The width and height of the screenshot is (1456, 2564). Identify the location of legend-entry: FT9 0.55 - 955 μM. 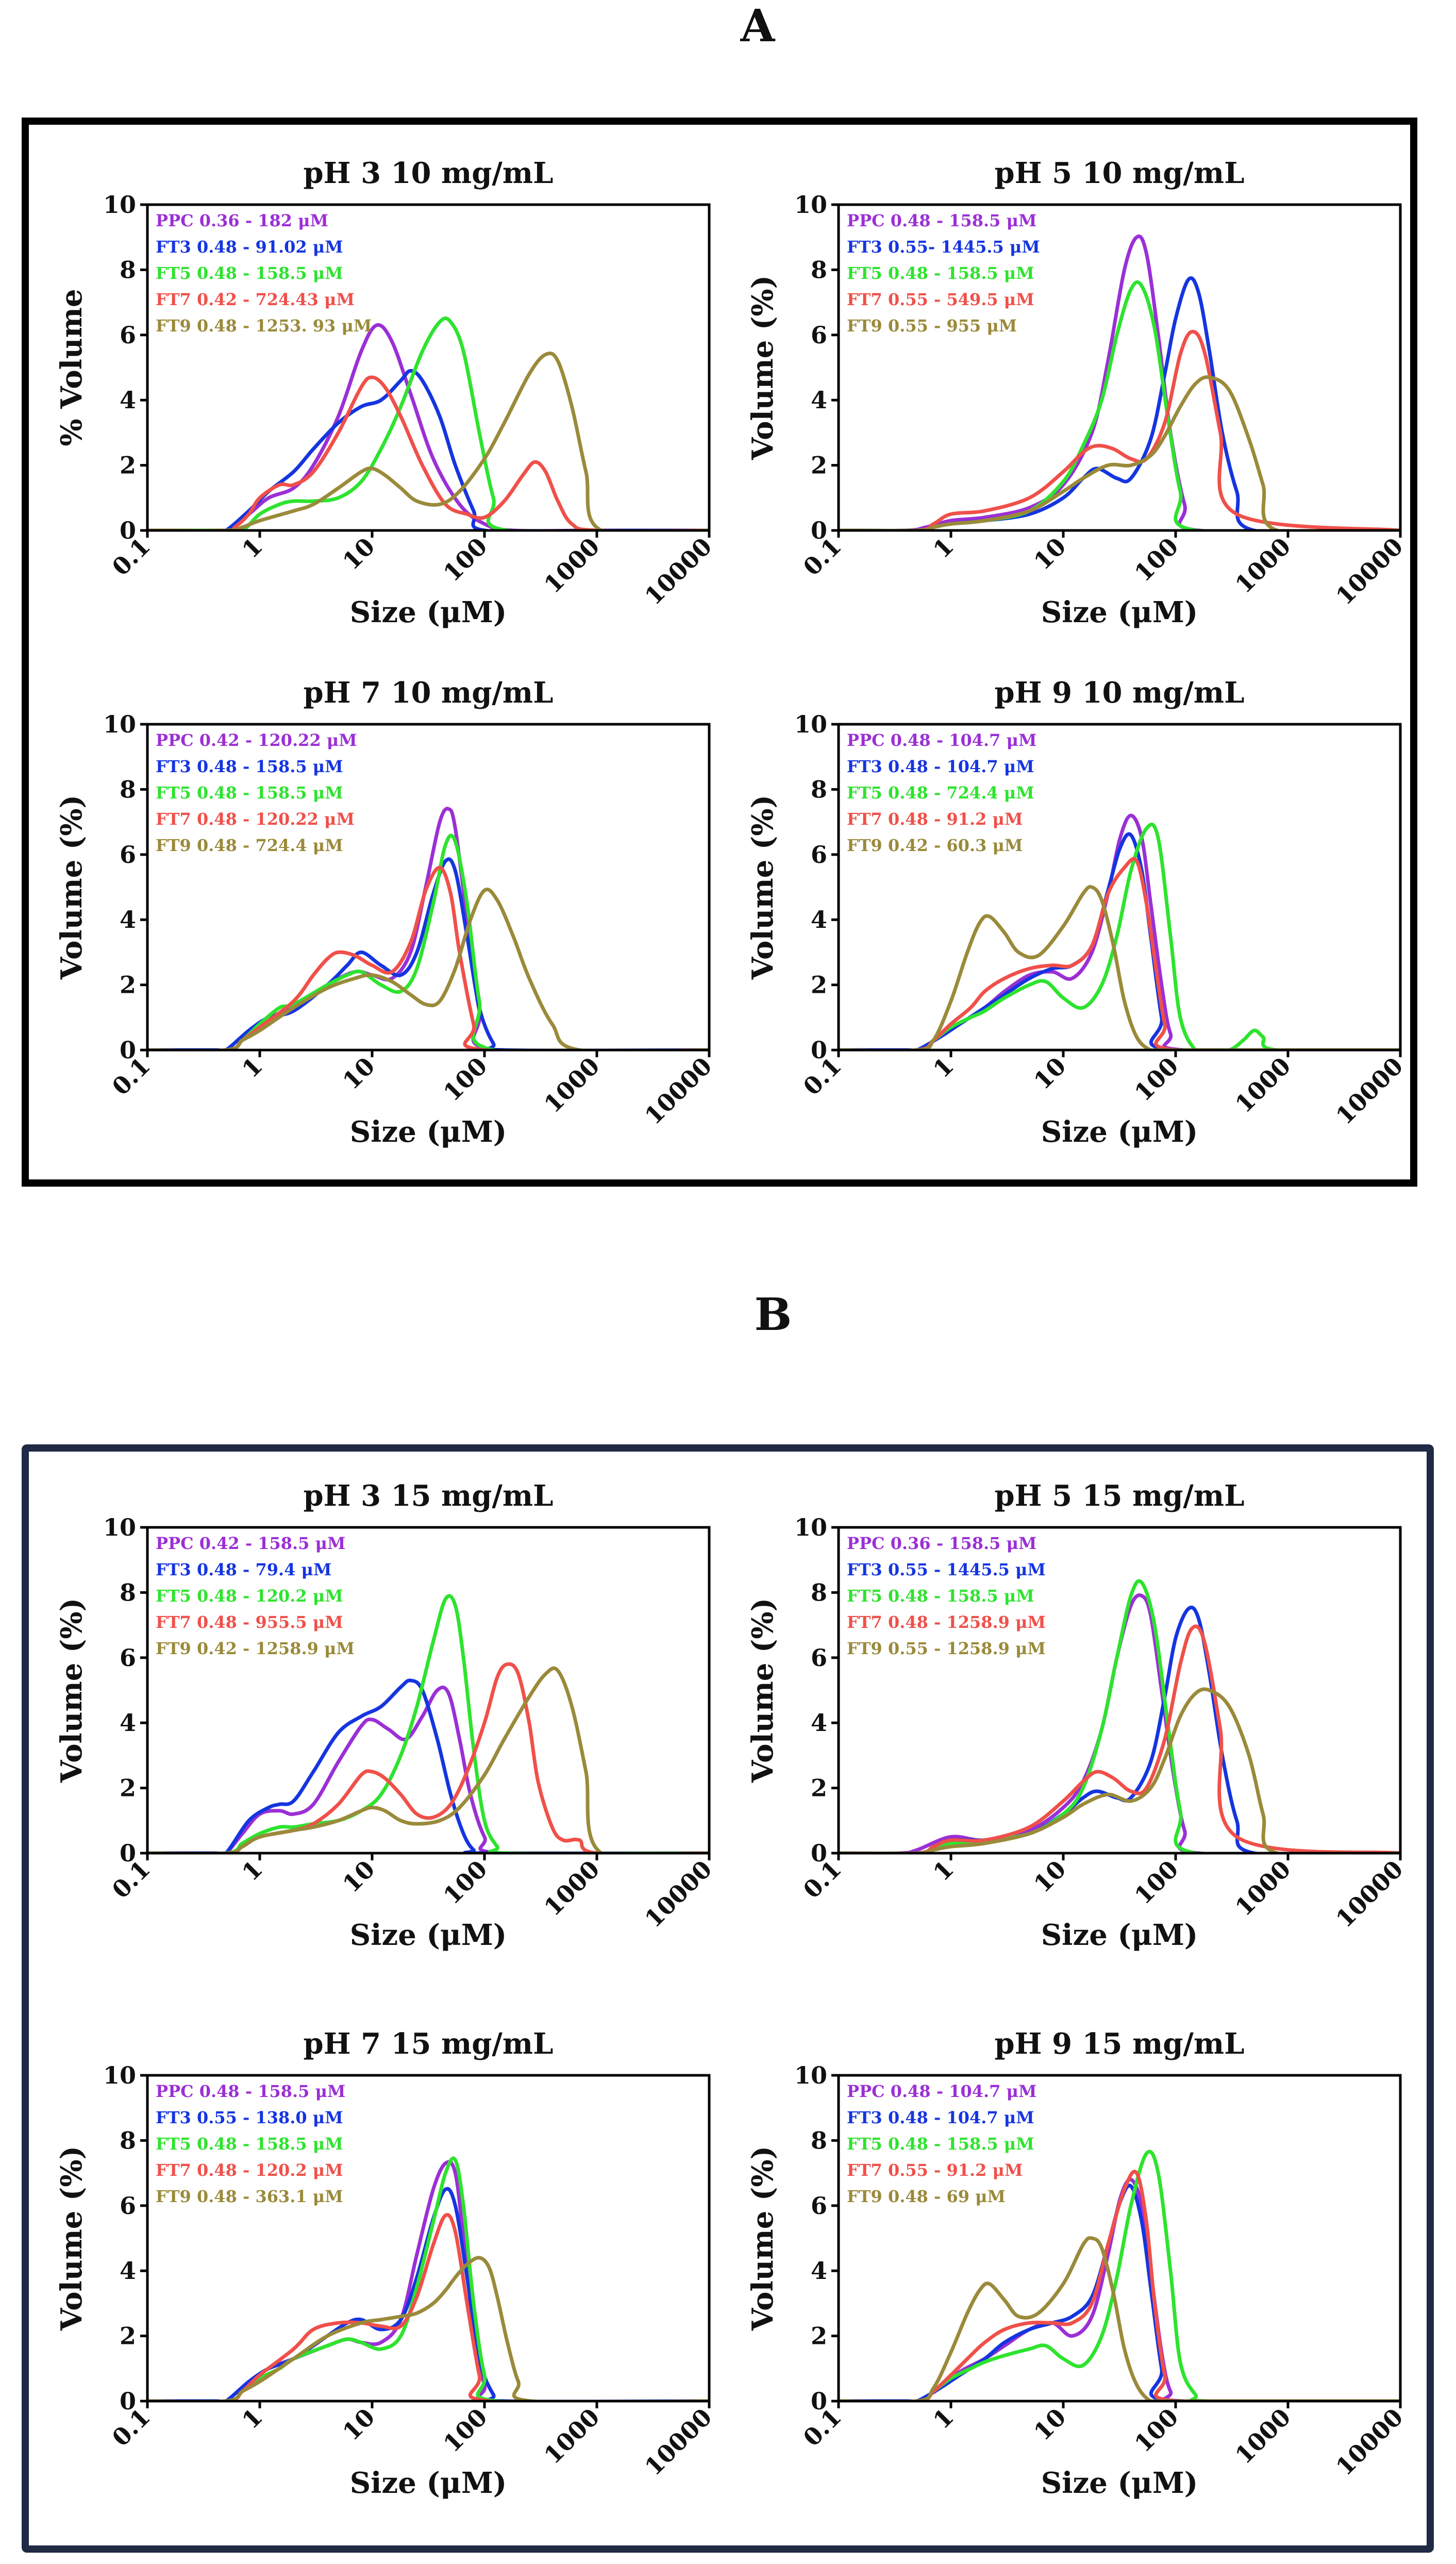
(932, 326).